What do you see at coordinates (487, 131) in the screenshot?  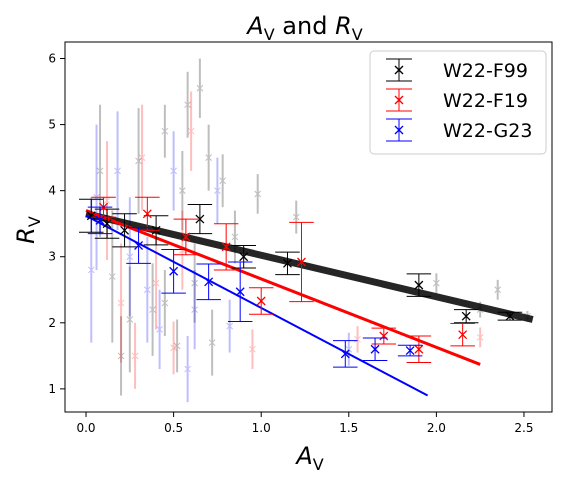 I see `legend-label: W22-G23` at bounding box center [487, 131].